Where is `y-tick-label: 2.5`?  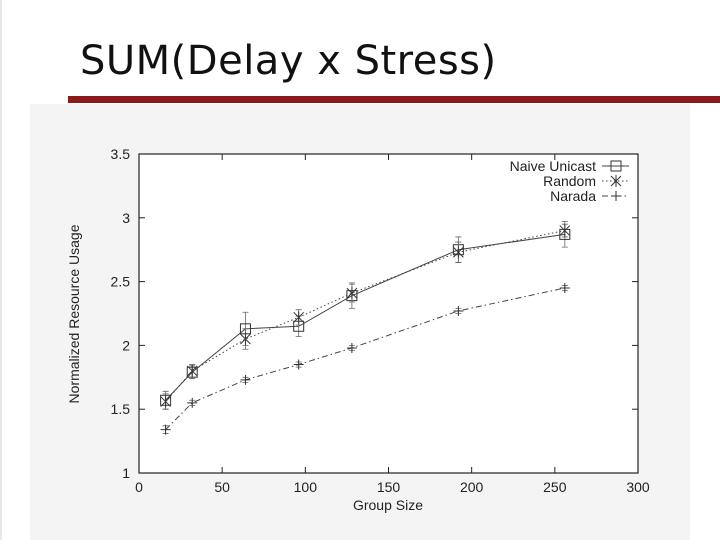
y-tick-label: 2.5 is located at coordinates (121, 282).